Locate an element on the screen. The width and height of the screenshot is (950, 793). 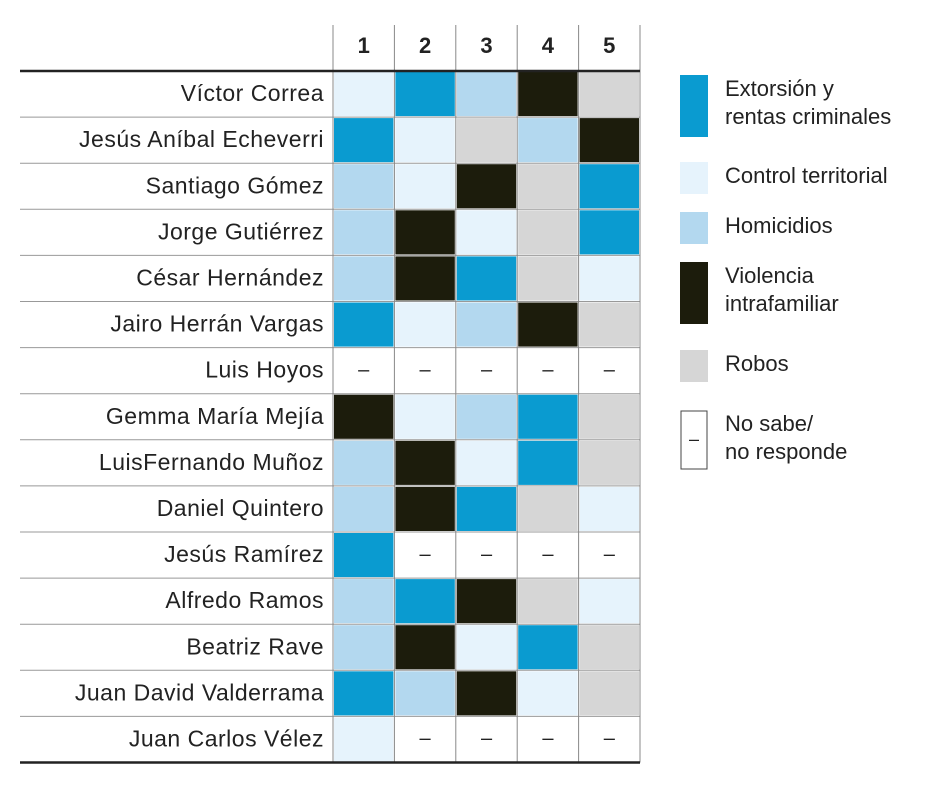
legend-label: Extorsión y is located at coordinates (779, 88).